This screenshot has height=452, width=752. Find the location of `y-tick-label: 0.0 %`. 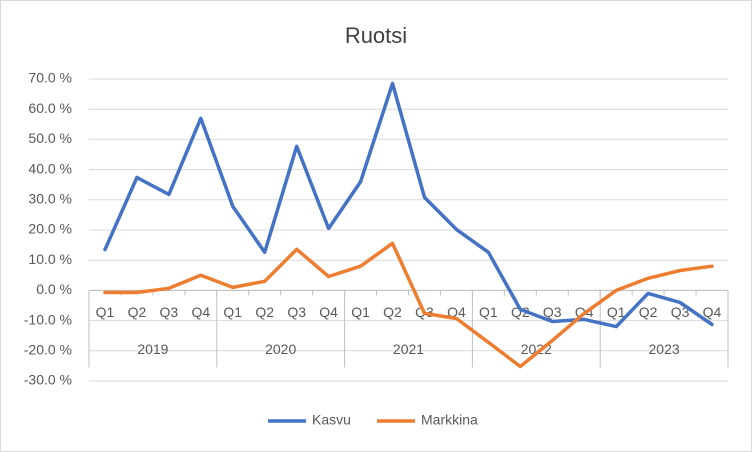

y-tick-label: 0.0 % is located at coordinates (54, 289).